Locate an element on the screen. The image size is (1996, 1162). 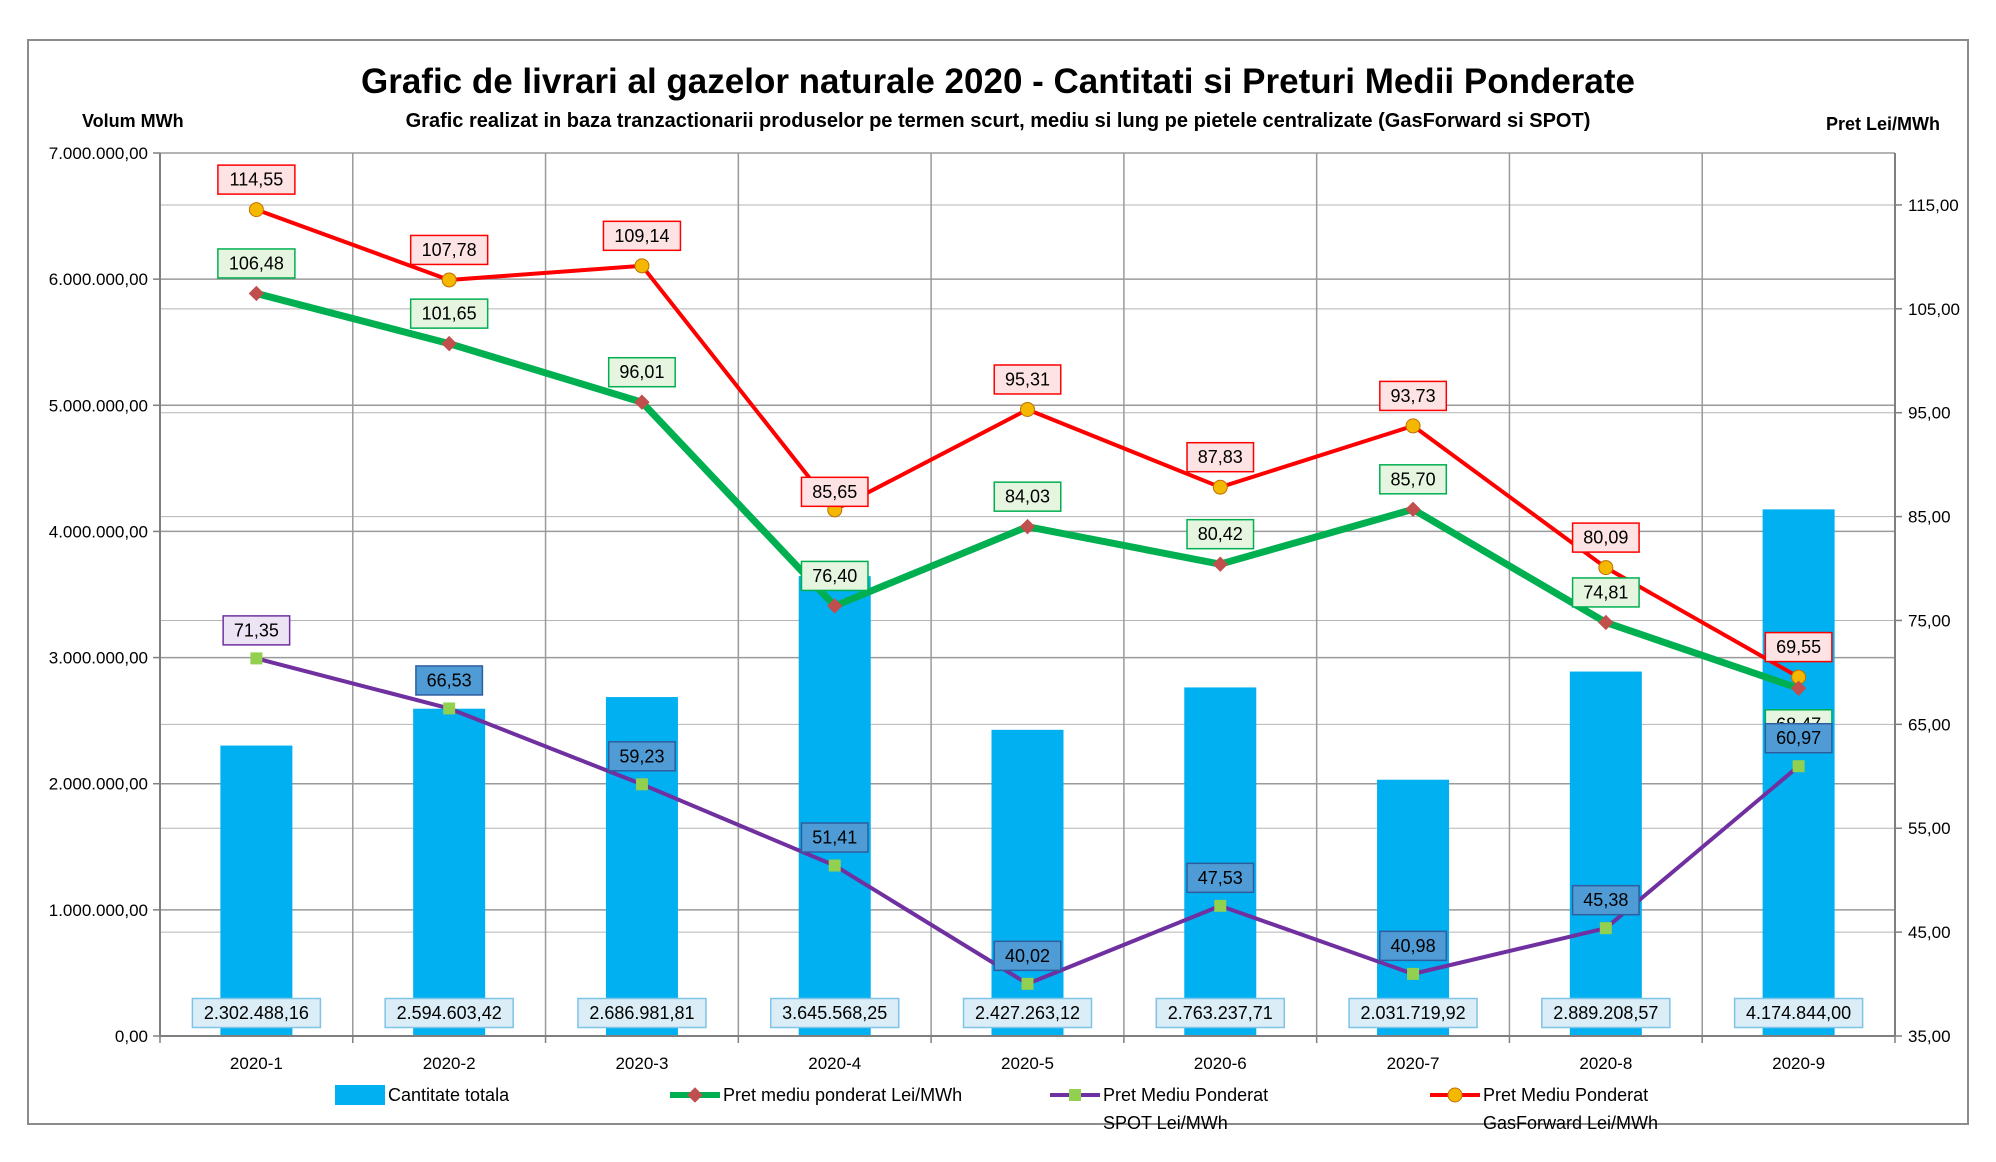
data-label: 71,35 is located at coordinates (256, 630).